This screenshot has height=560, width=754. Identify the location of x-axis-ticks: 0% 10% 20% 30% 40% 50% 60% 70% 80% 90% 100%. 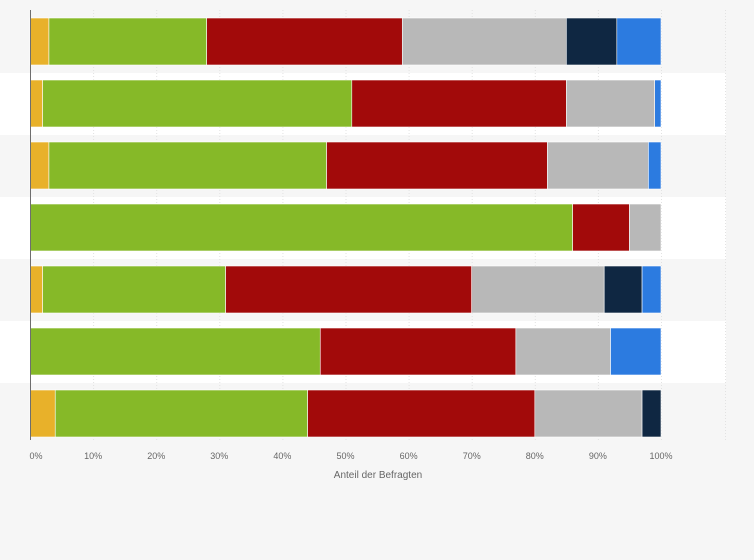
(350, 456).